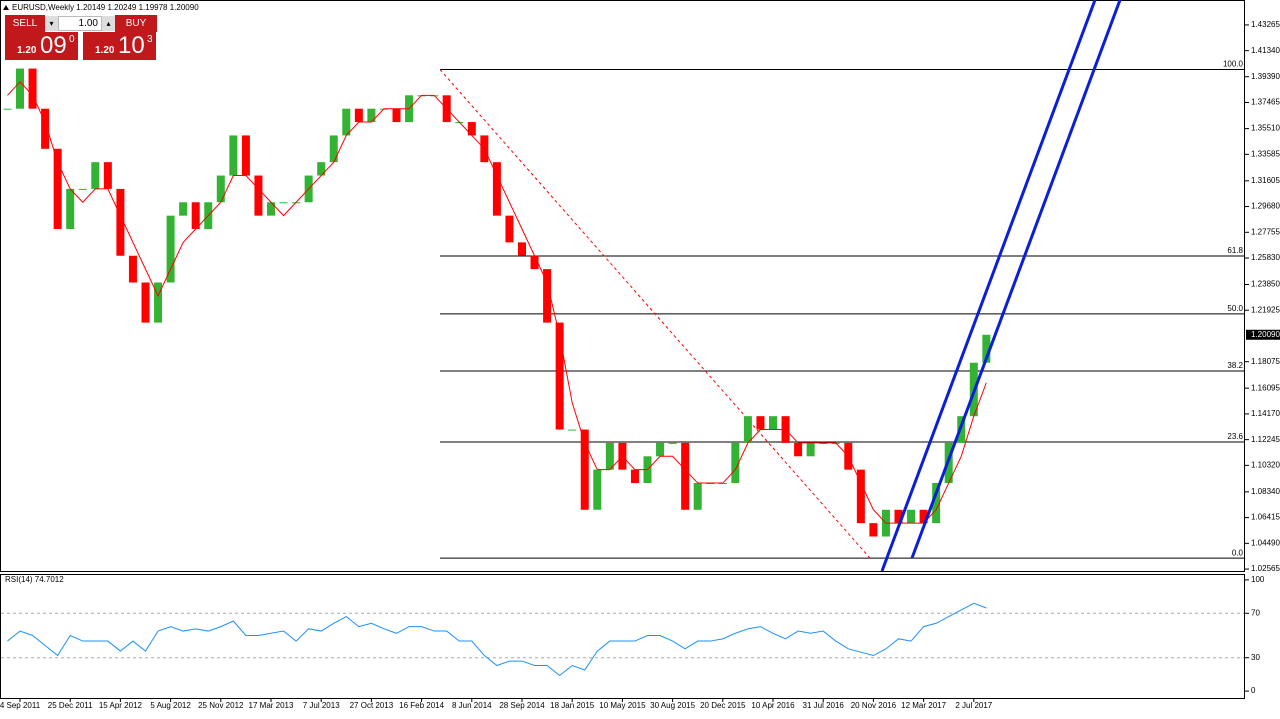 Image resolution: width=1280 pixels, height=719 pixels. What do you see at coordinates (271, 705) in the screenshot?
I see `x-tick-label: 17 Mar 2013` at bounding box center [271, 705].